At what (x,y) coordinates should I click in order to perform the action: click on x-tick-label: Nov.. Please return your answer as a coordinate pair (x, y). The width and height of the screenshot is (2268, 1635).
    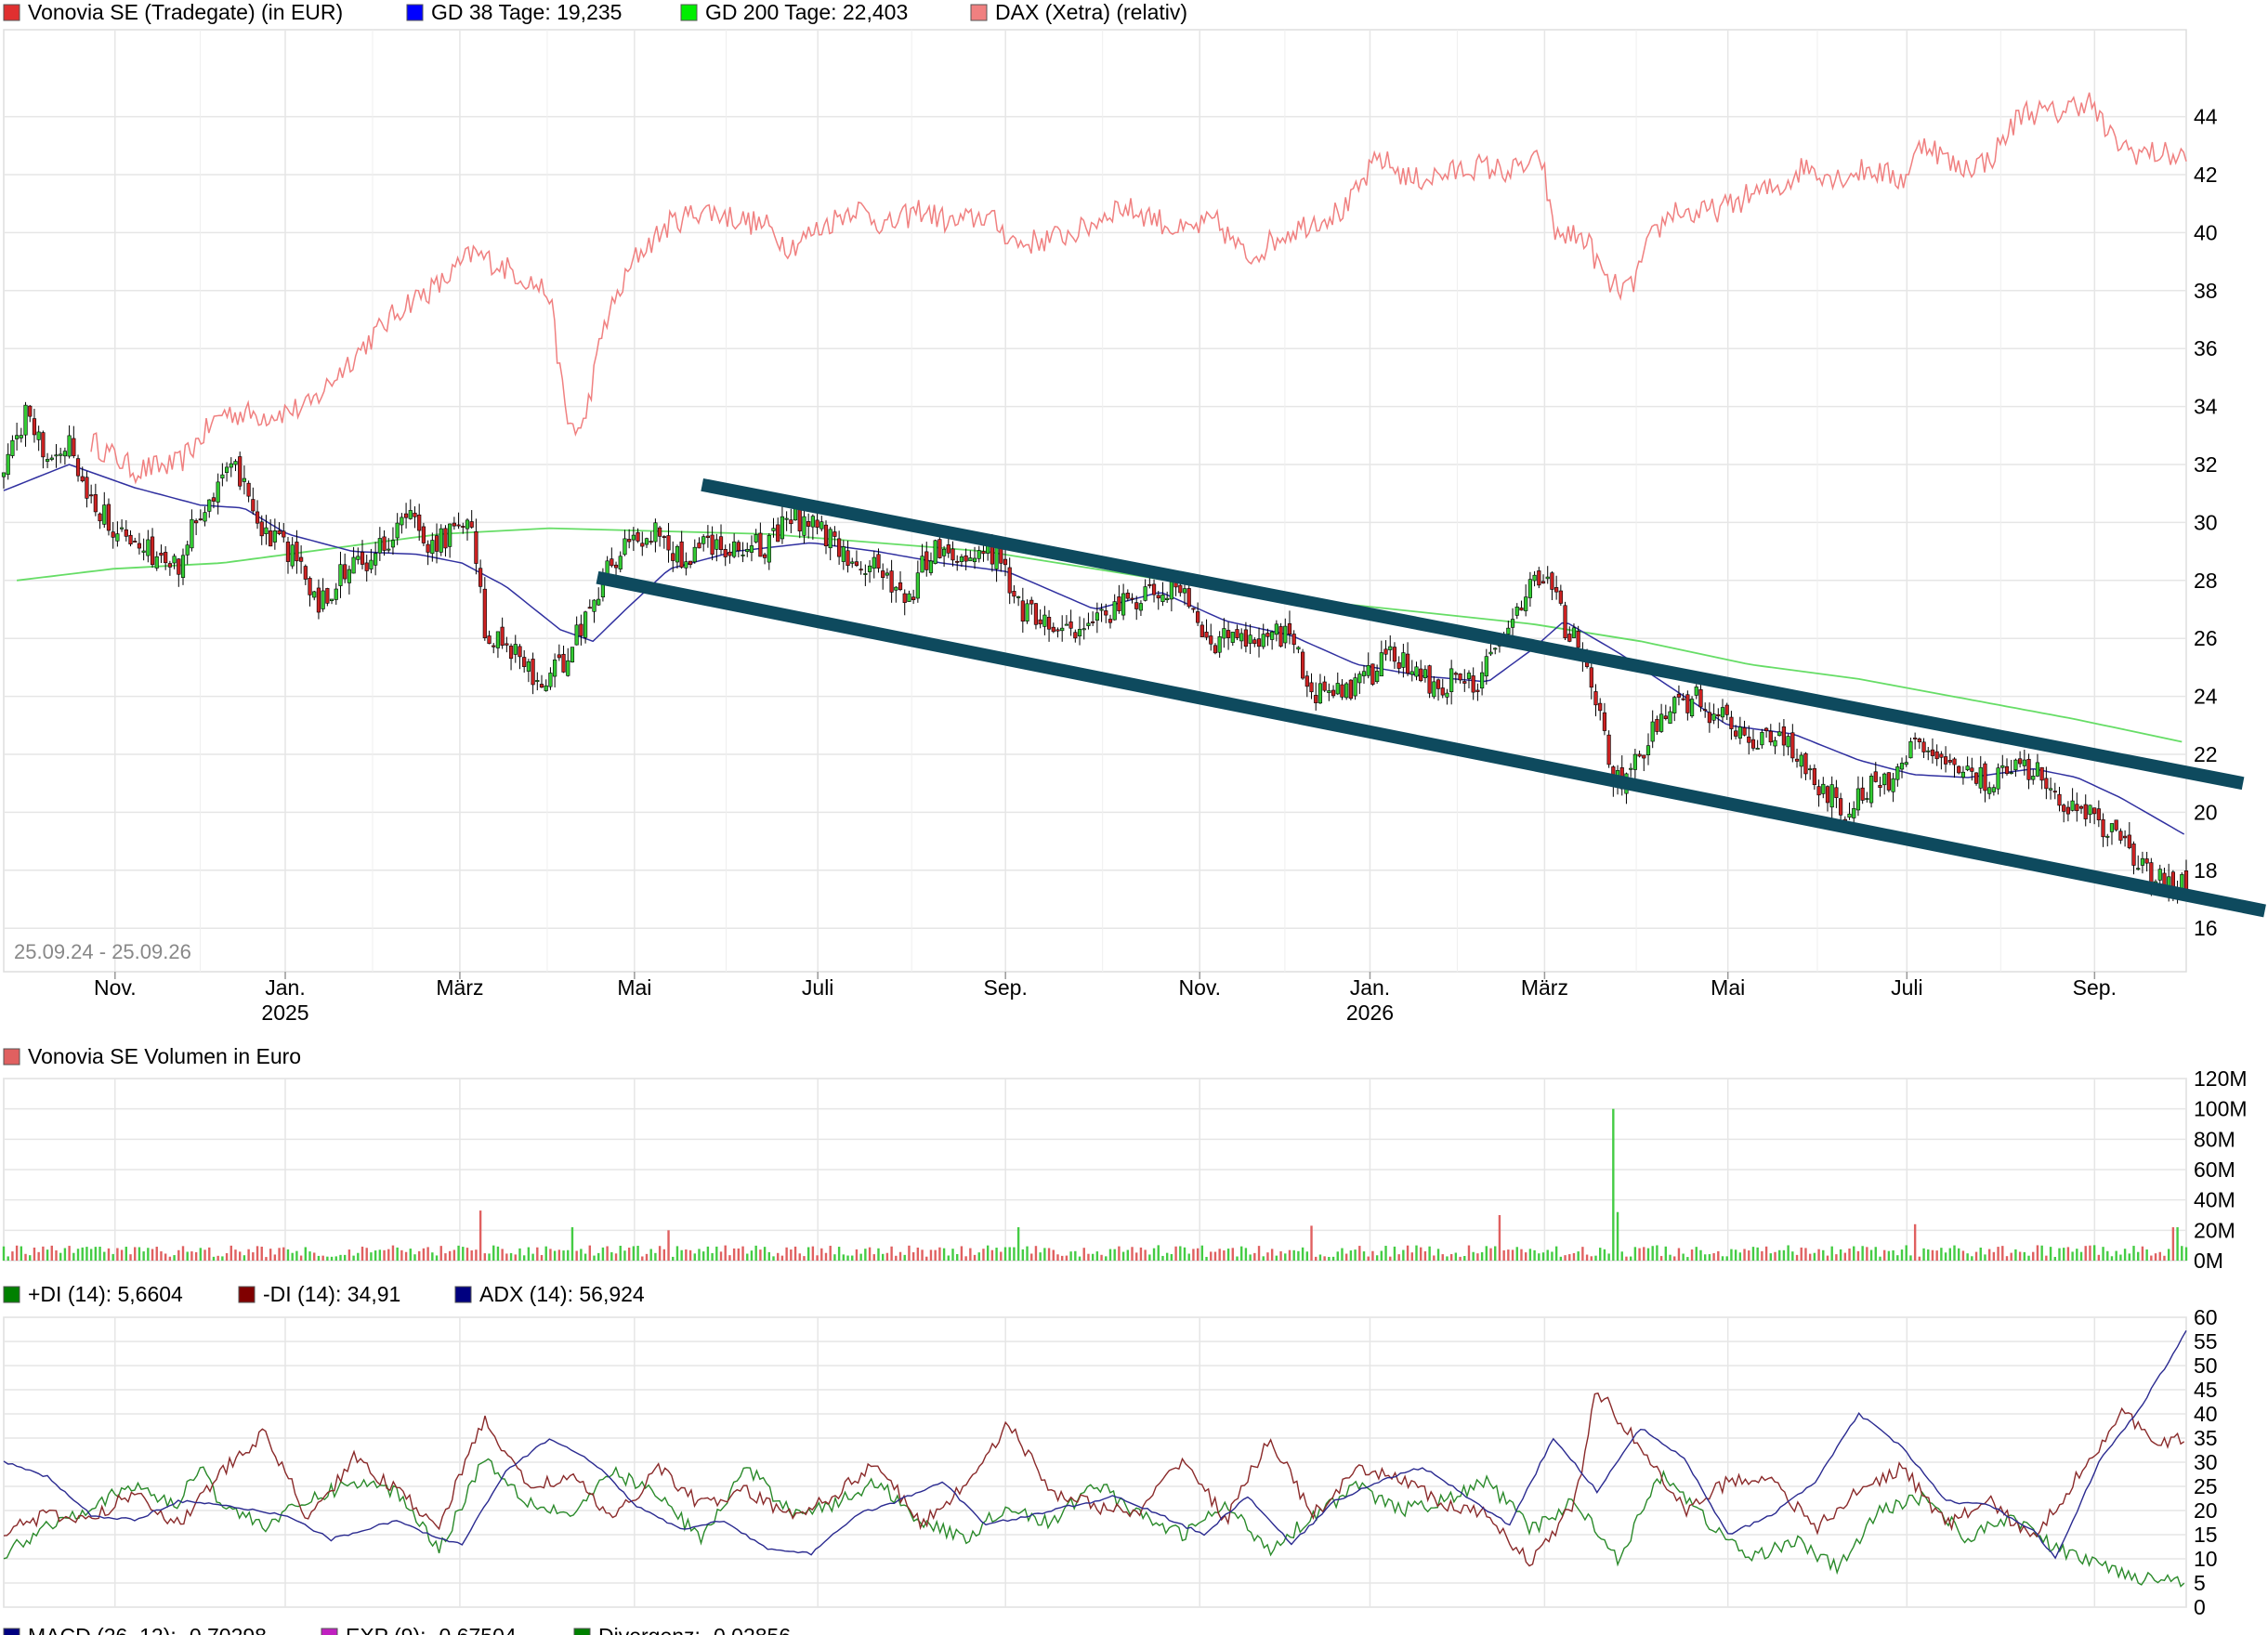
    Looking at the image, I should click on (115, 987).